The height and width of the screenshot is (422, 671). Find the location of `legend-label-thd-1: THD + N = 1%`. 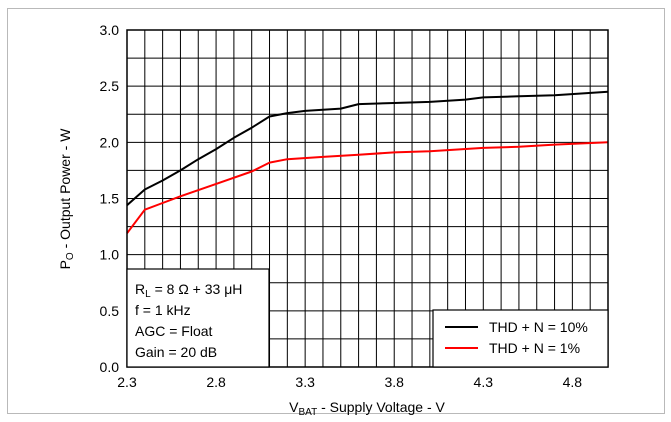

legend-label-thd-1: THD + N = 1% is located at coordinates (534, 348).